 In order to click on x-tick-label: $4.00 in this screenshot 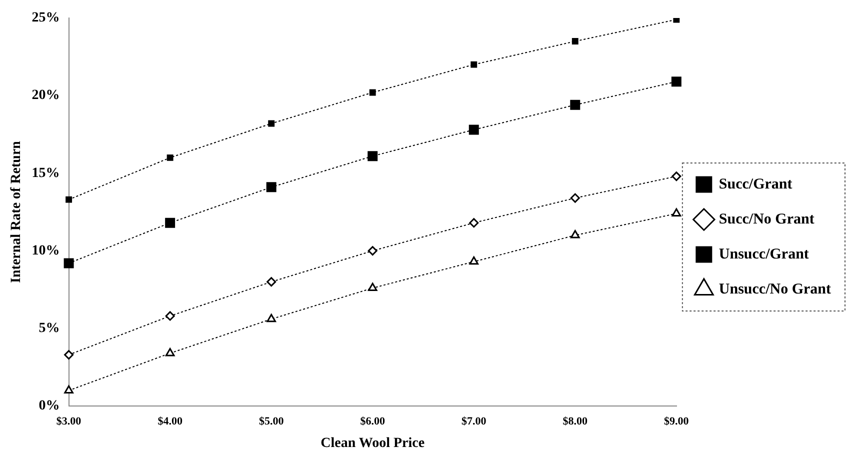, I will do `click(170, 421)`.